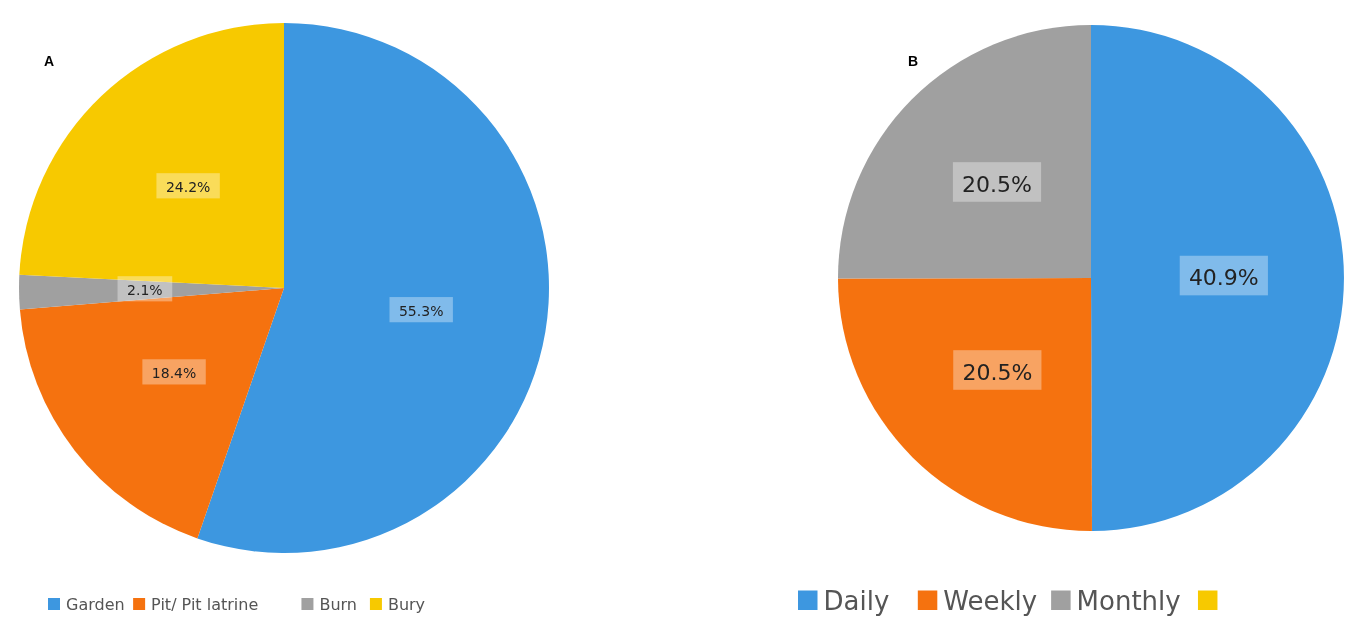  Describe the element at coordinates (205, 604) in the screenshot. I see `legend-label: Pit/ Pit latrine` at that location.